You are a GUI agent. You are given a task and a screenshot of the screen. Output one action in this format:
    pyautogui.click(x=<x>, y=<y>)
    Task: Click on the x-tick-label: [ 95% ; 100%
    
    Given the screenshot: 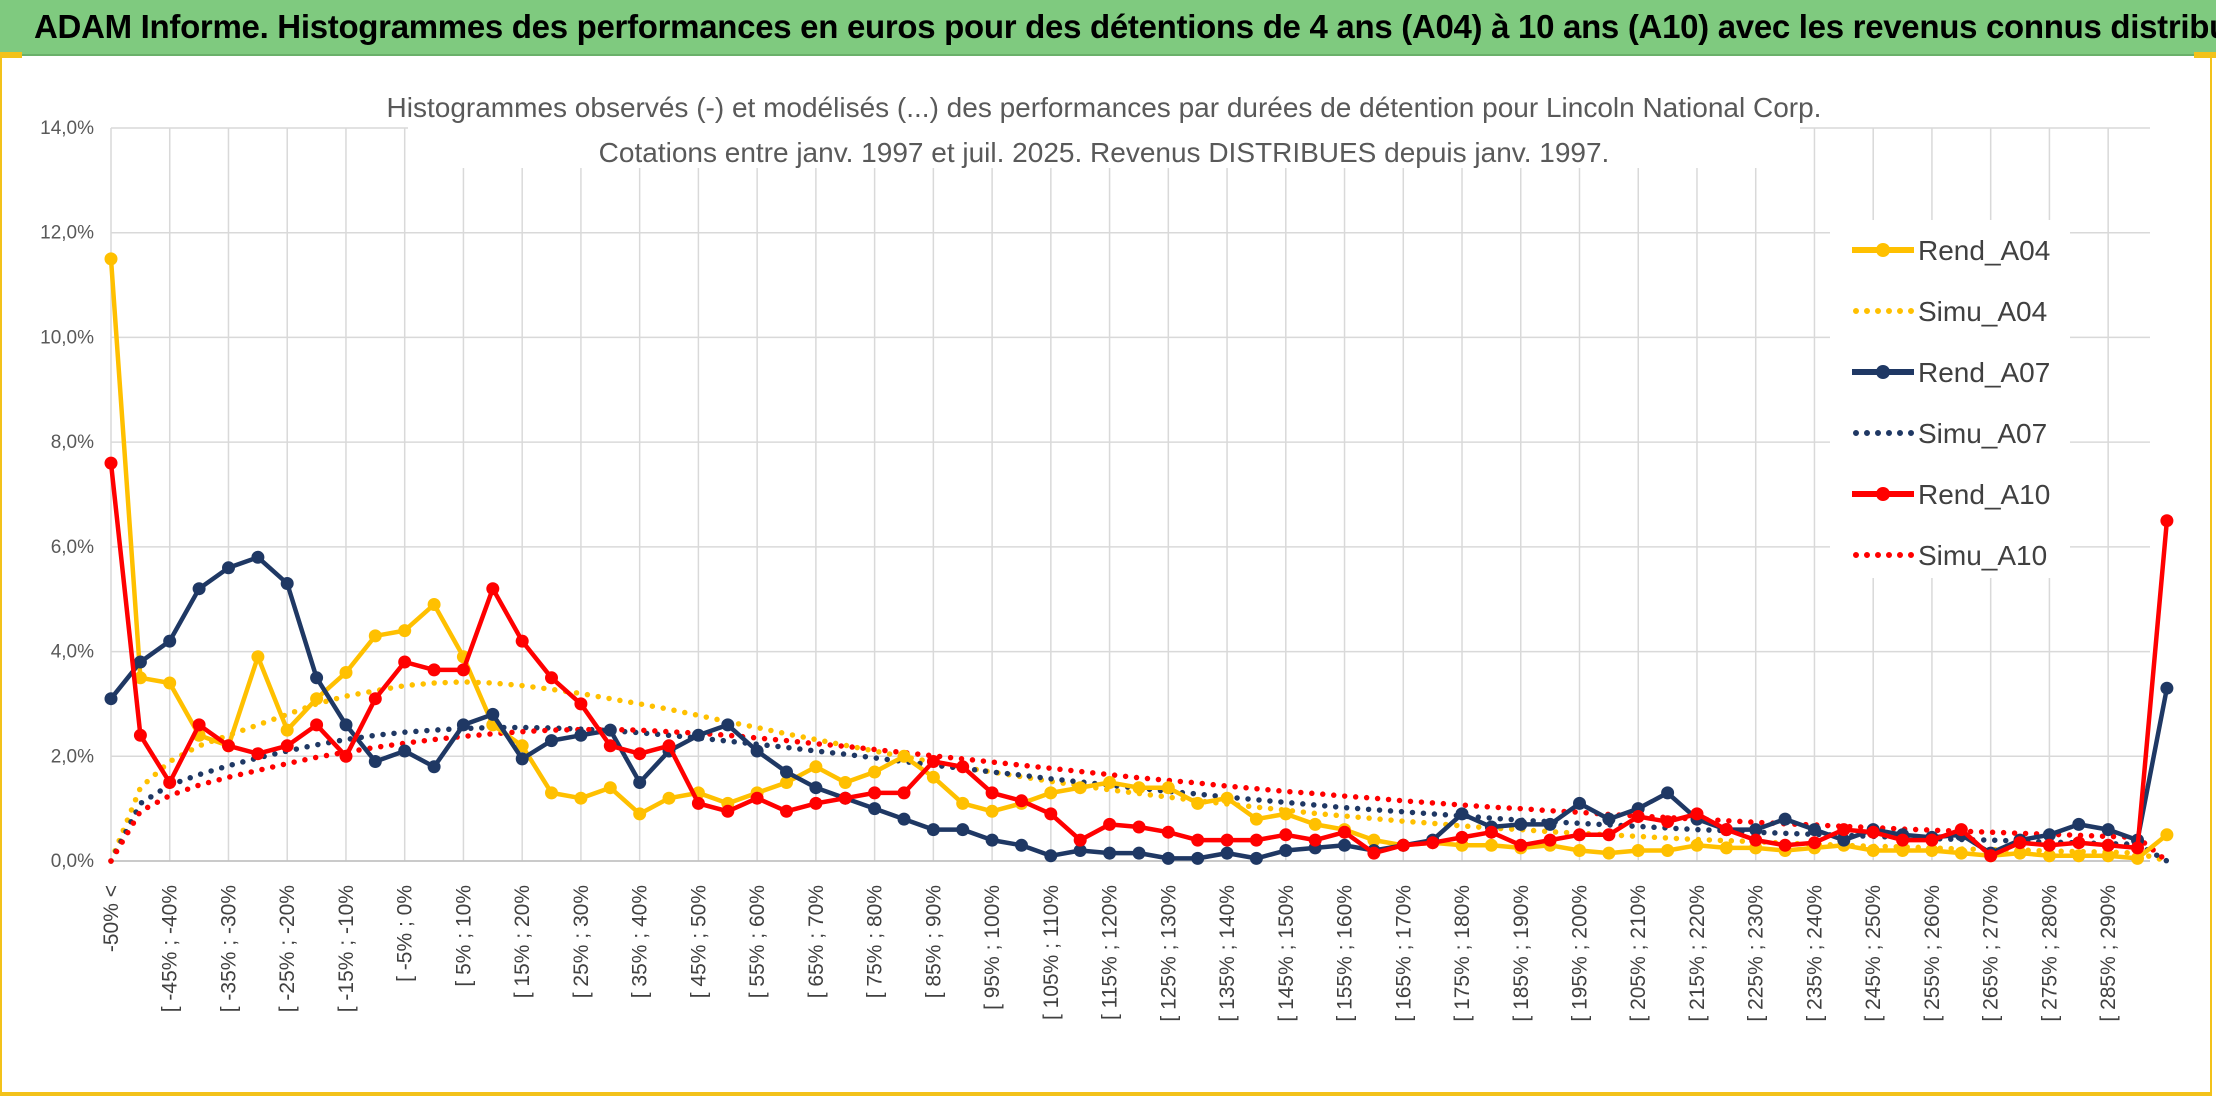 What is the action you would take?
    pyautogui.click(x=992, y=947)
    